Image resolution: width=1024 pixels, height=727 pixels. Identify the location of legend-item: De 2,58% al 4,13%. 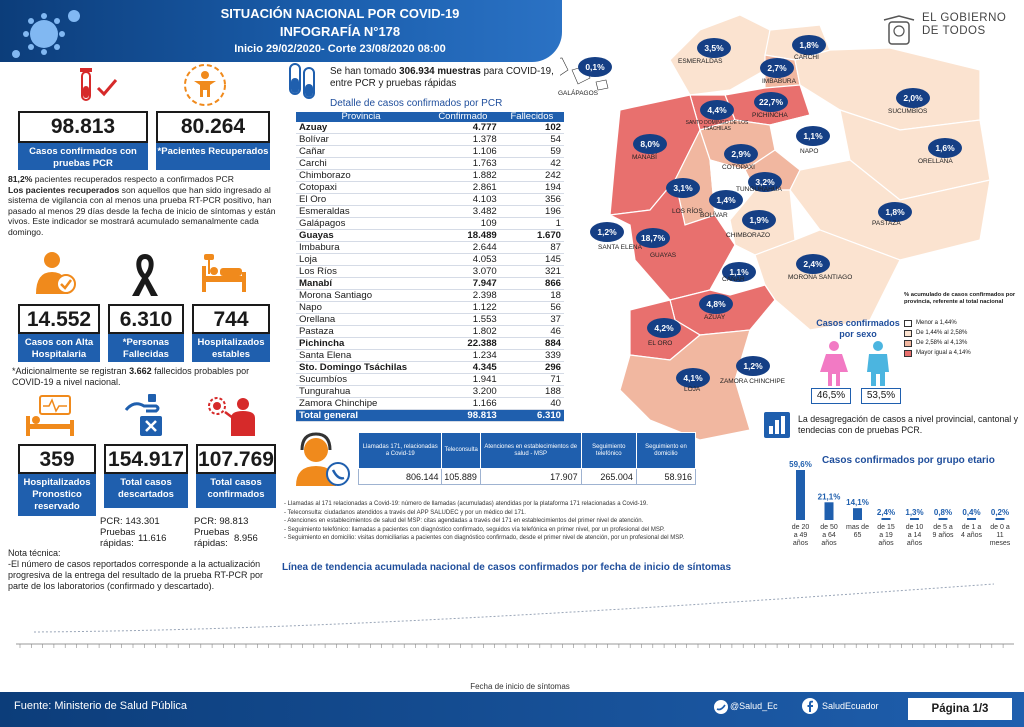
(961, 343).